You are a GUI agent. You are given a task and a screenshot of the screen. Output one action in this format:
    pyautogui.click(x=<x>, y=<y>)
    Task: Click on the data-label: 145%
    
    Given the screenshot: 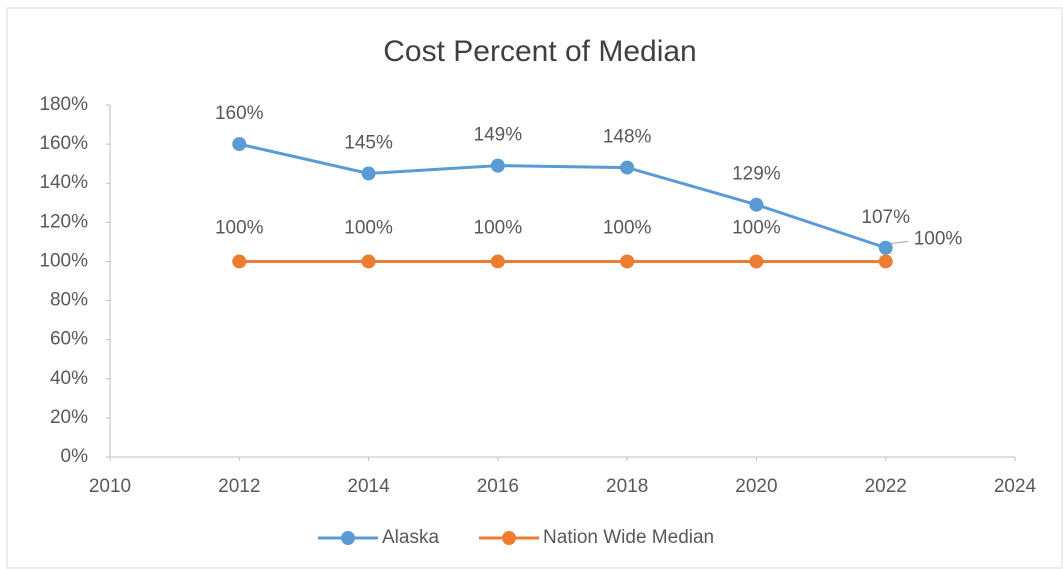 What is the action you would take?
    pyautogui.click(x=368, y=142)
    